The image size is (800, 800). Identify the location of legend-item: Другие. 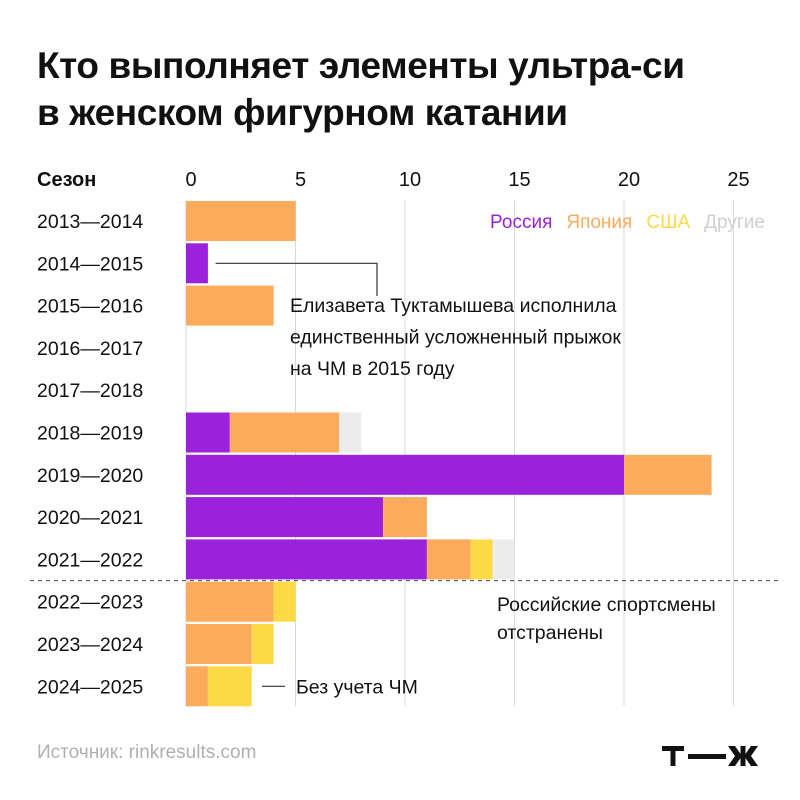
(734, 222).